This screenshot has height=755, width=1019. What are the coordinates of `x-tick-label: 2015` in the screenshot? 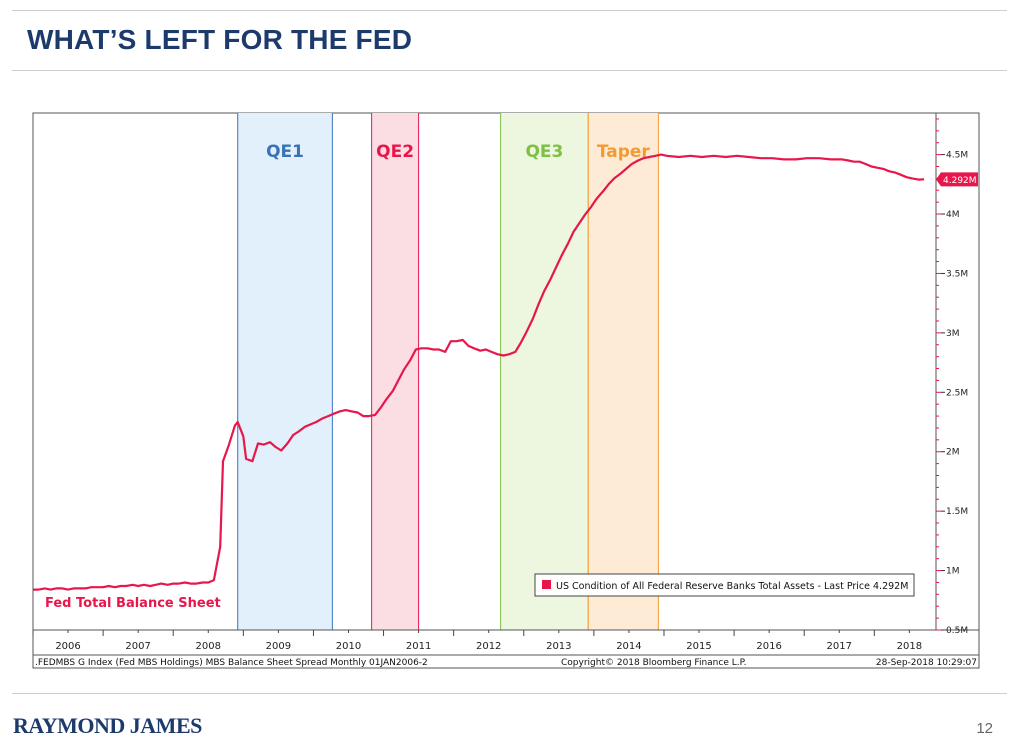 It's located at (698, 646).